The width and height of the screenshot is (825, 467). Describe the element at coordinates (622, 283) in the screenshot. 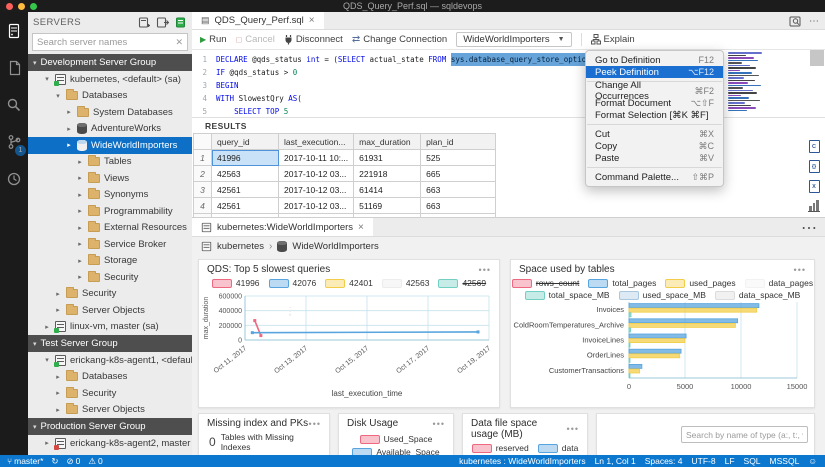

I see `legend-item-total-pages: total_pages` at that location.